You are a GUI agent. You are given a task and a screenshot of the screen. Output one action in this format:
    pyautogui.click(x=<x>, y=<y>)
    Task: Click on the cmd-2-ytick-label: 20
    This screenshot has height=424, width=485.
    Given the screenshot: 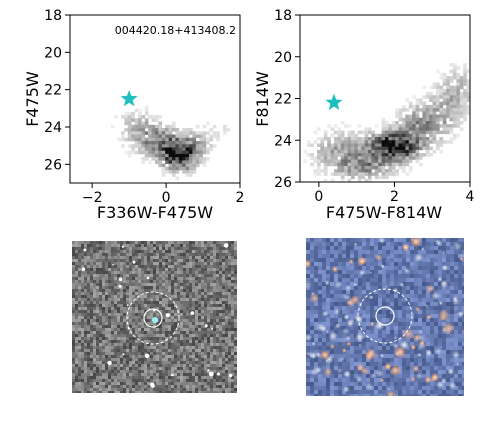 What is the action you would take?
    pyautogui.click(x=283, y=58)
    